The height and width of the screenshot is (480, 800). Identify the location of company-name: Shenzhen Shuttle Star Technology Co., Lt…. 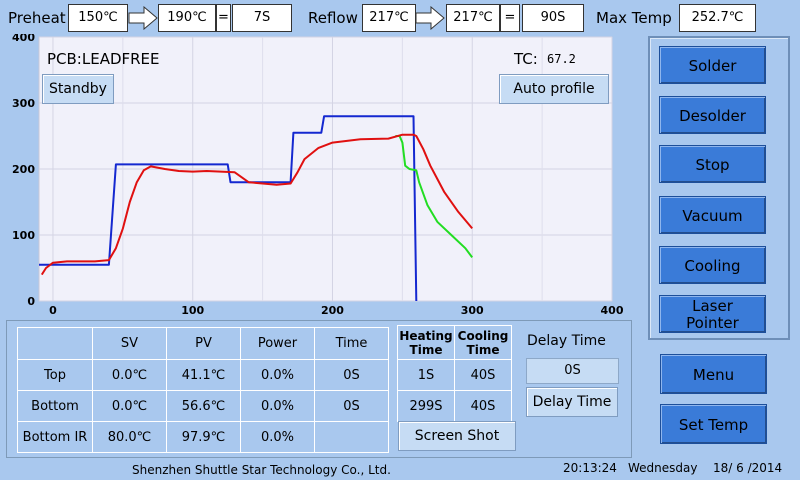
(261, 470).